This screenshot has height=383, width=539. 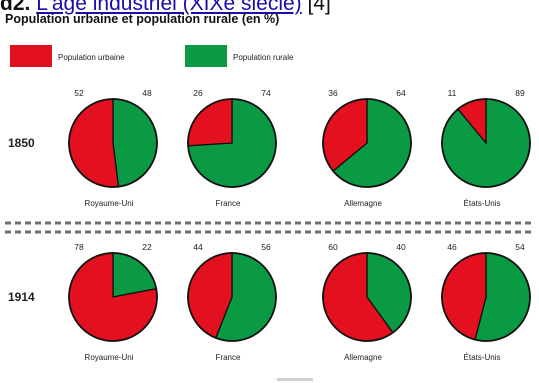 I want to click on header-suffix: [4], so click(x=319, y=7).